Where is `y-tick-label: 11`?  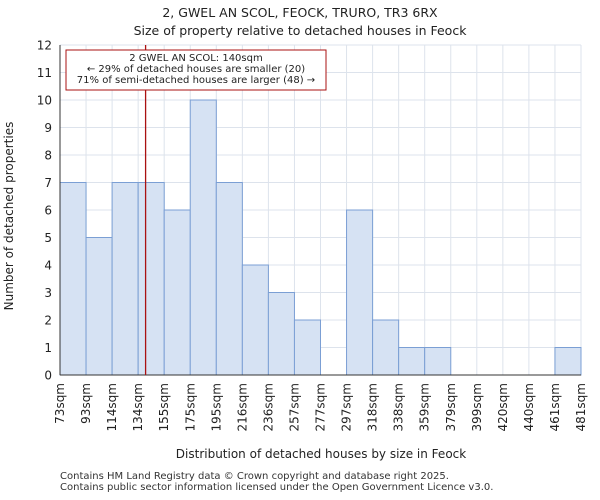 y-tick-label: 11 is located at coordinates (44, 73).